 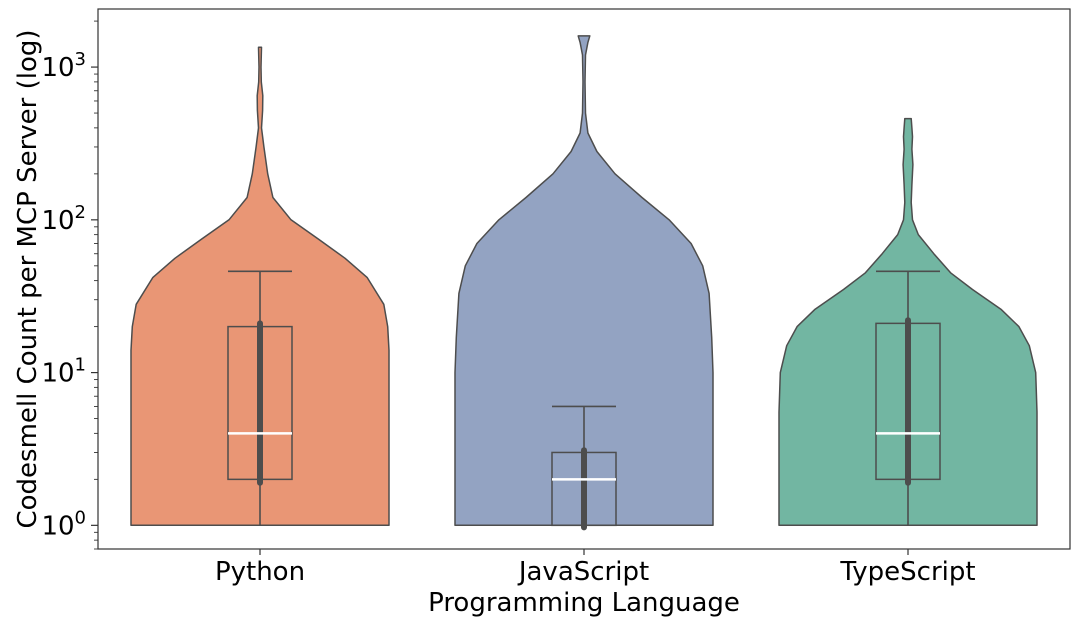 What do you see at coordinates (63, 372) in the screenshot?
I see `y-tick-label: 101` at bounding box center [63, 372].